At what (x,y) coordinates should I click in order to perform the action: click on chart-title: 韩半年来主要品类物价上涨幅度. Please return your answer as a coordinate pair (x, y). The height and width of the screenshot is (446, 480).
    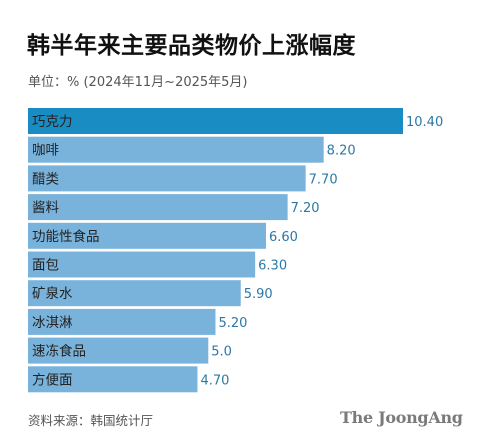
    Looking at the image, I should click on (191, 46).